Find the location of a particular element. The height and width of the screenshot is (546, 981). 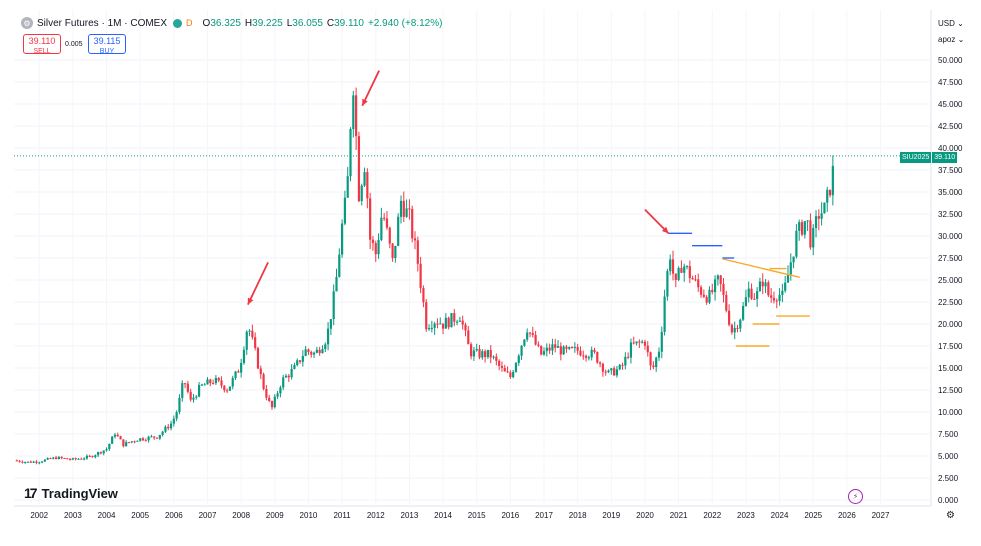

x-tick-label: 2016 is located at coordinates (510, 515).